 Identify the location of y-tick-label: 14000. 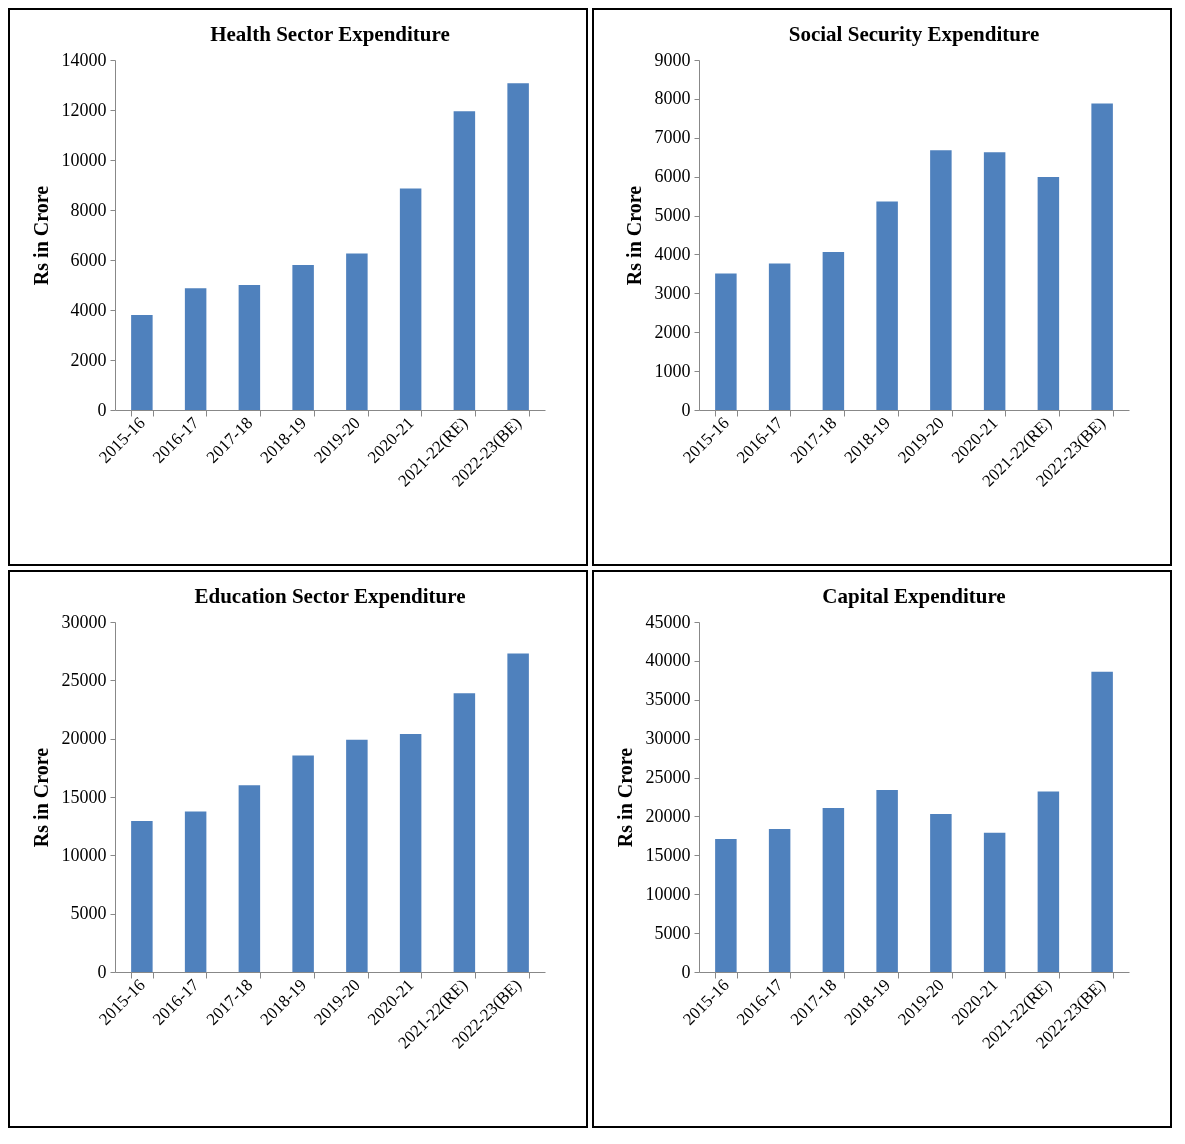
(84, 59).